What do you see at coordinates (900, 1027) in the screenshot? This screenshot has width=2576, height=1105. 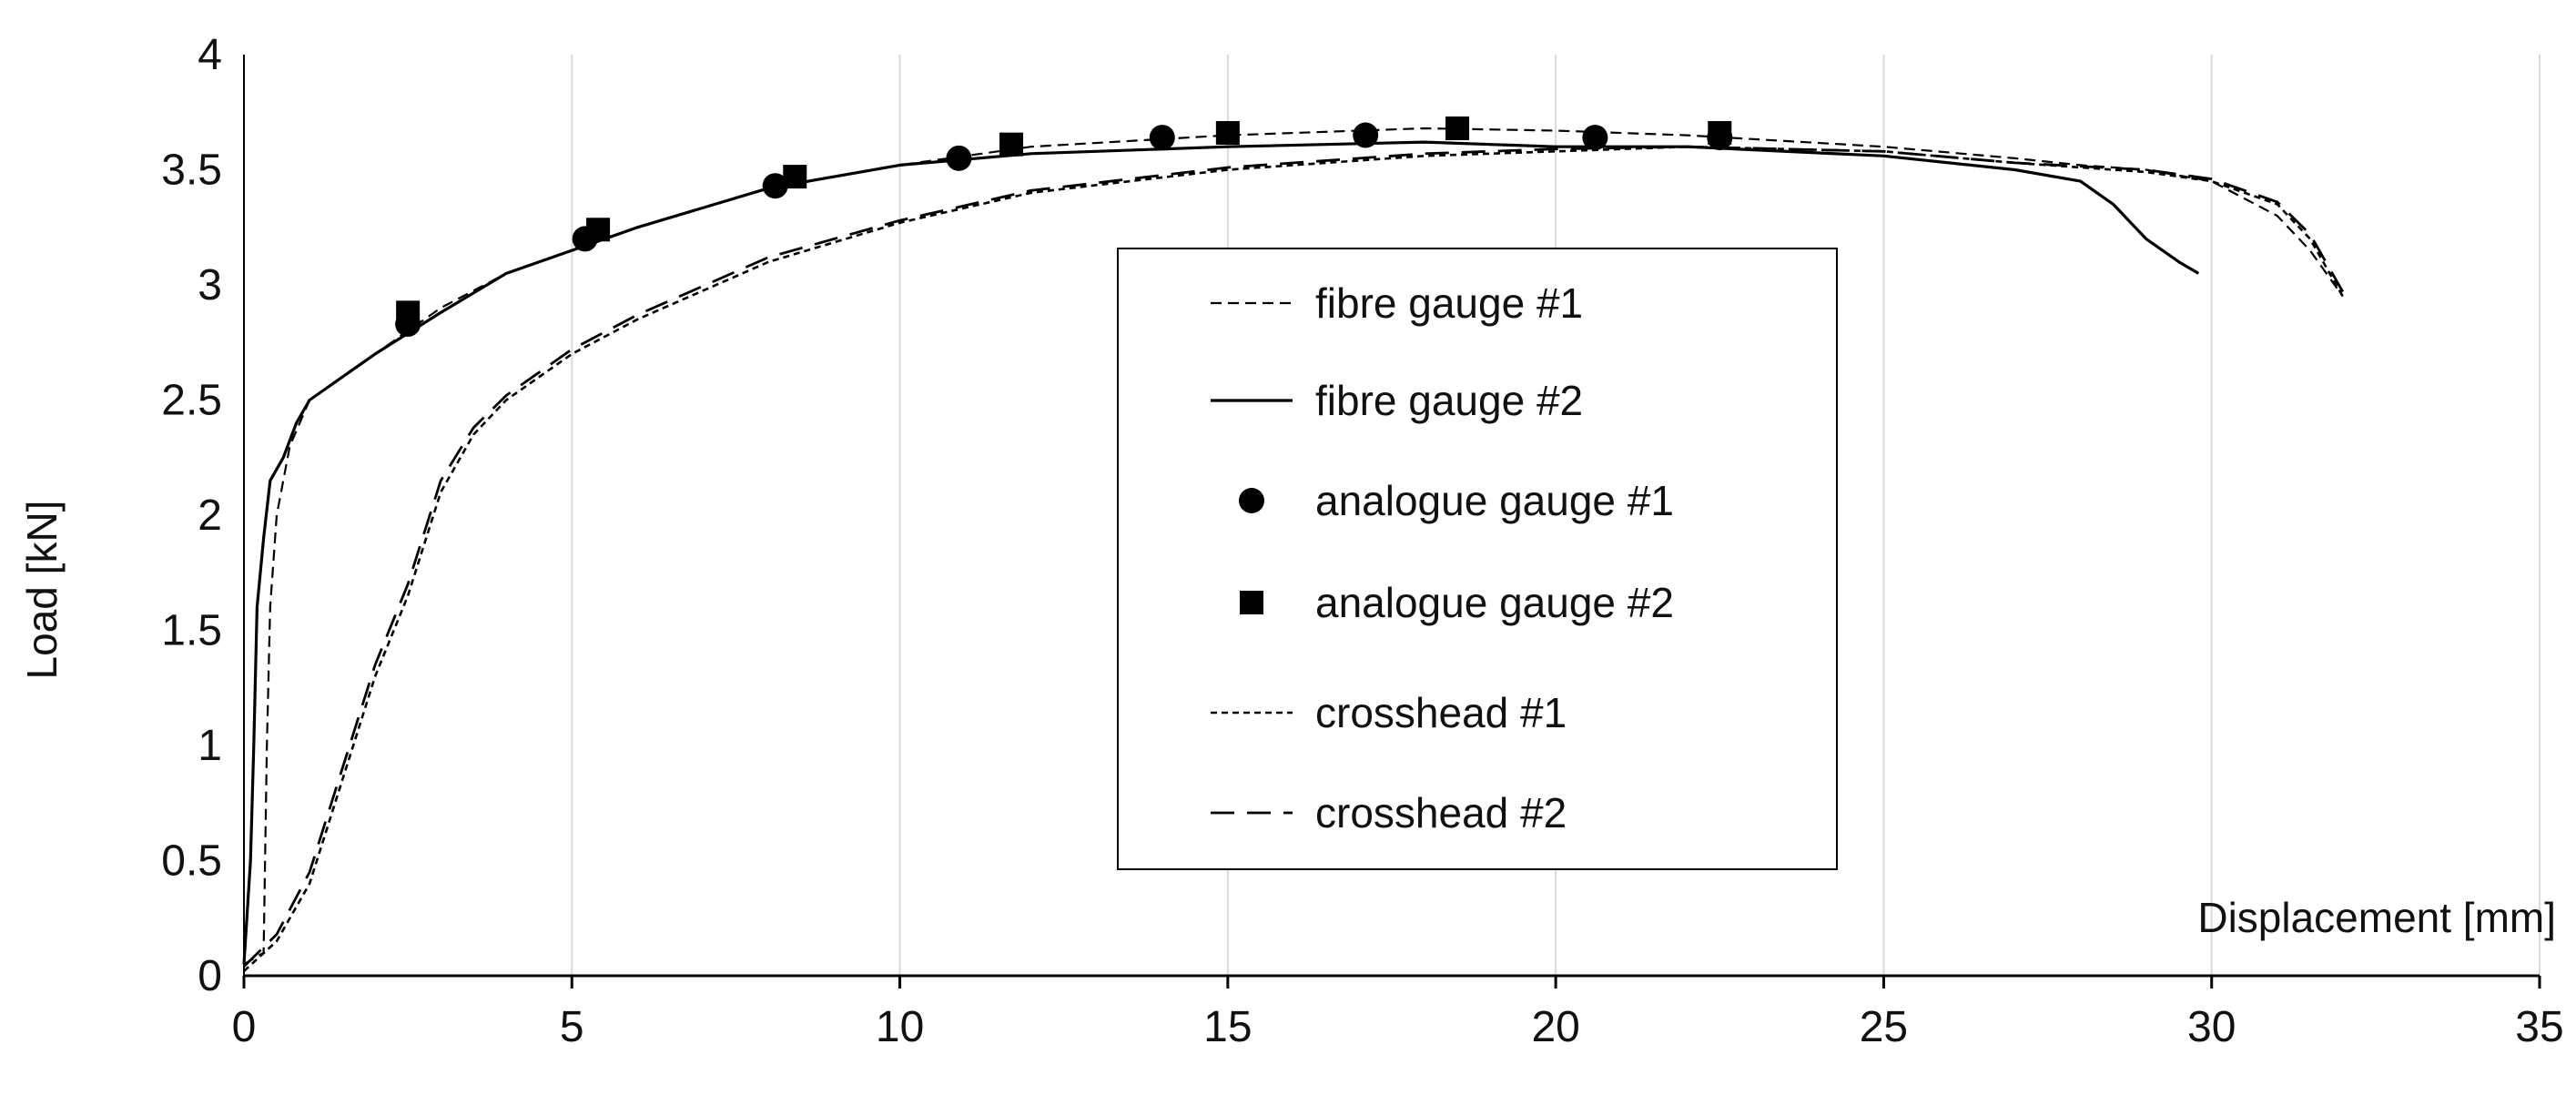 I see `x-tick-label: 10` at bounding box center [900, 1027].